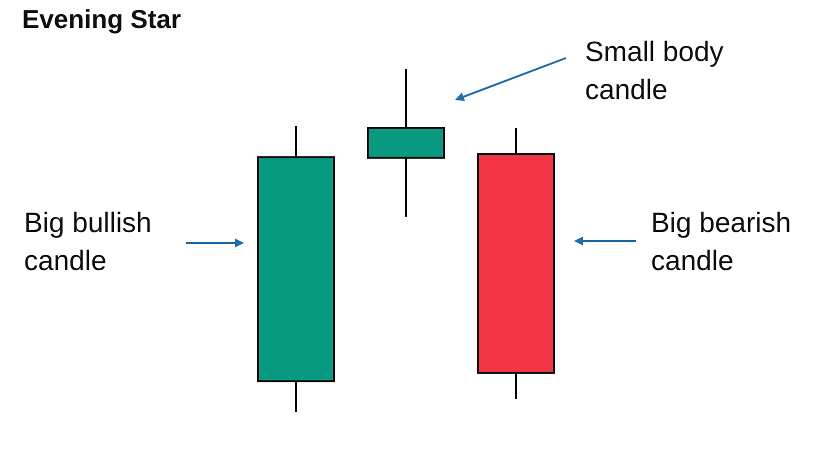 Image resolution: width=835 pixels, height=453 pixels. Describe the element at coordinates (101, 19) in the screenshot. I see `chart-title: Evening Star` at that location.